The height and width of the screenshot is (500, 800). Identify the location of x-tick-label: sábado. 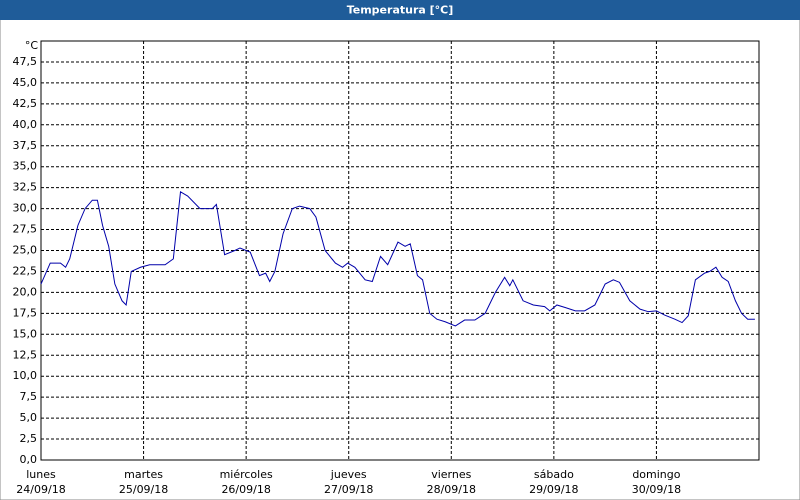
(554, 474).